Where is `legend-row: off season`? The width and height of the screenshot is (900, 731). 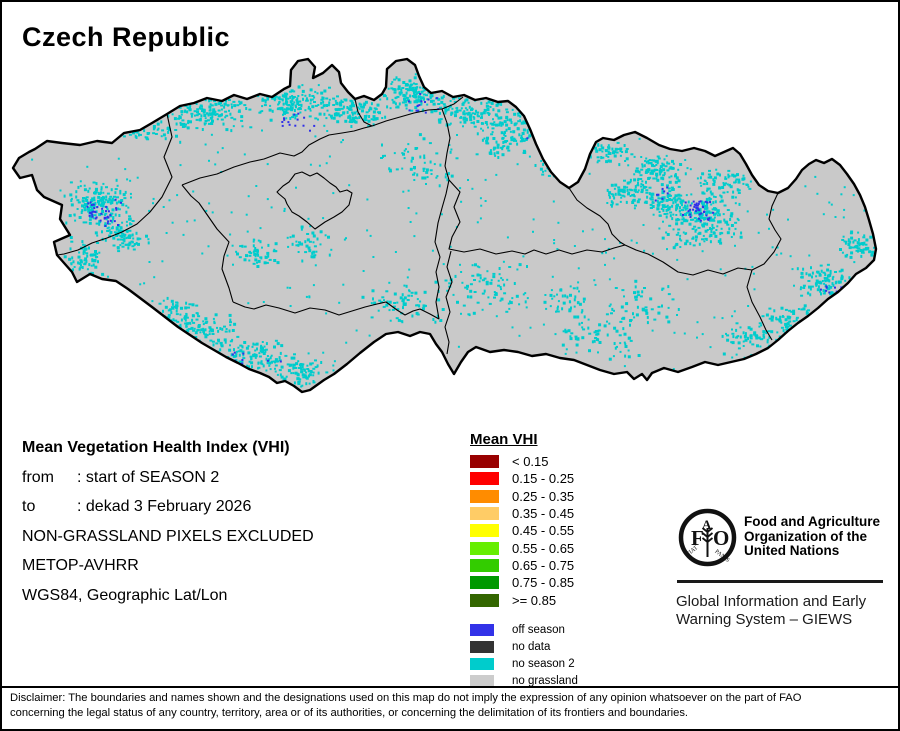 legend-row: off season is located at coordinates (524, 630).